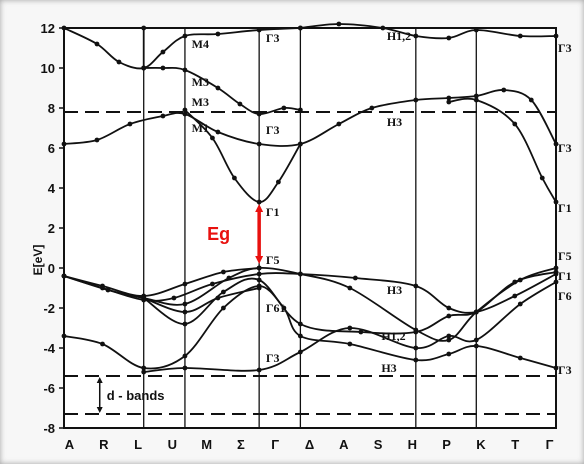  Describe the element at coordinates (51, 228) in the screenshot. I see `y-tick-label-5: 2` at that location.